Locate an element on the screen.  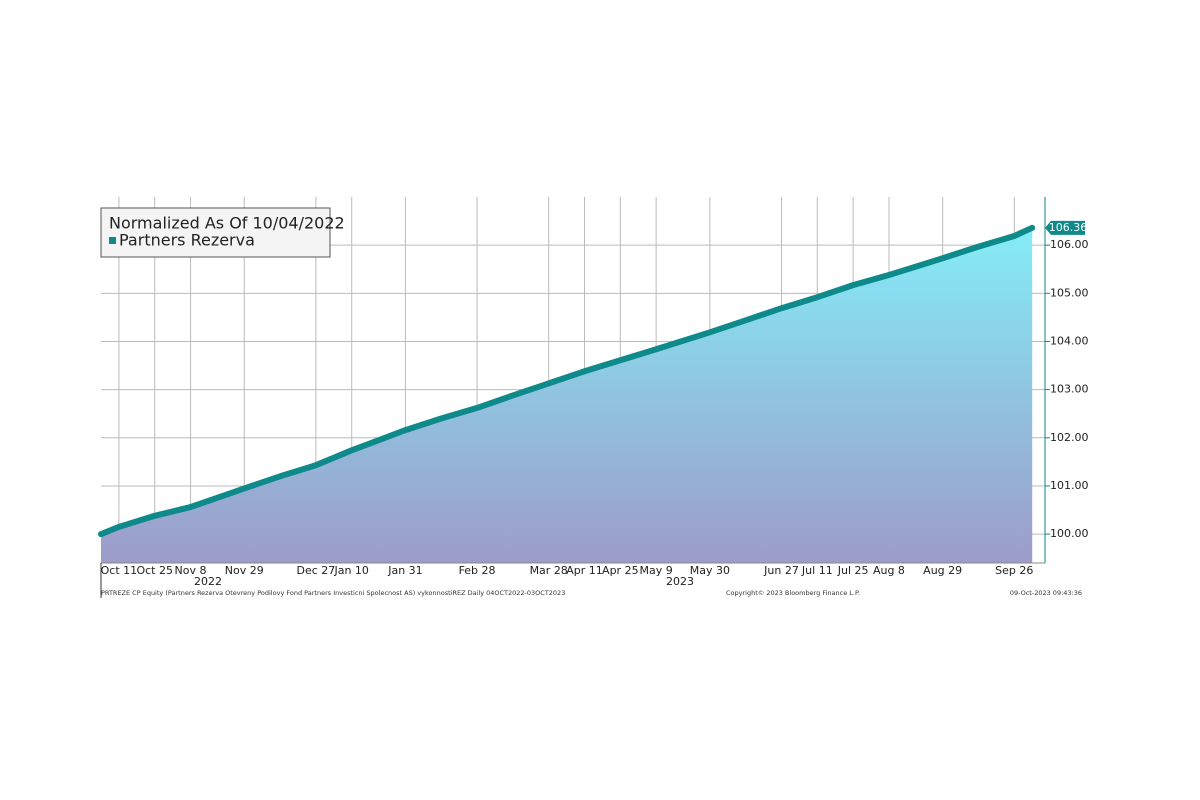
legend-label: Partners Rezerva is located at coordinates (187, 240).